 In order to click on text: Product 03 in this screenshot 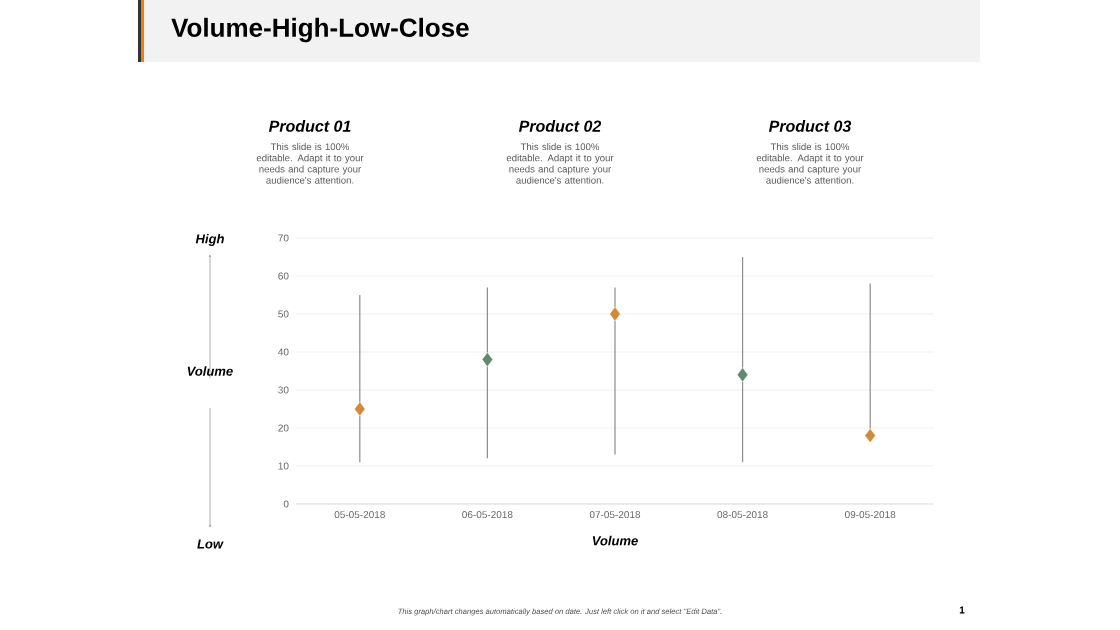, I will do `click(810, 126)`.